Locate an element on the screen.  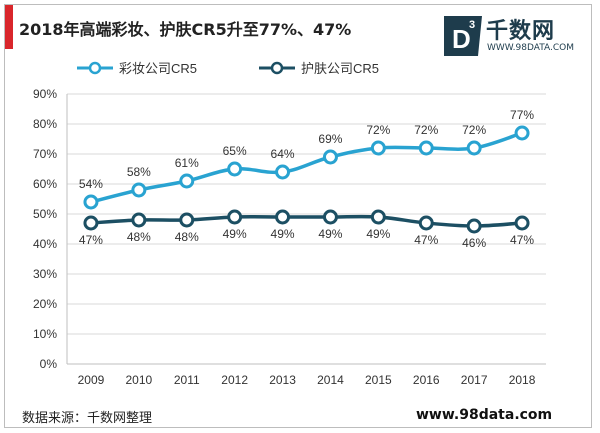
y-tick-label: 20% is located at coordinates (45, 304).